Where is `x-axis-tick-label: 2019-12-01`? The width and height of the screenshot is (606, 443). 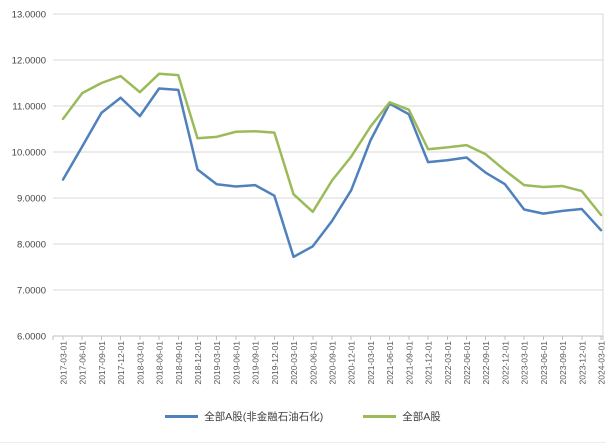
x-axis-tick-label: 2019-12-01 is located at coordinates (275, 363).